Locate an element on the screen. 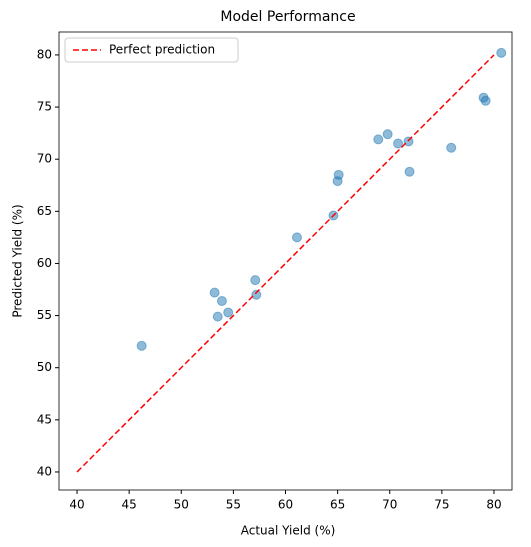 Image resolution: width=531 pixels, height=547 pixels. x-axis-label: Actual Yield (%) is located at coordinates (288, 531).